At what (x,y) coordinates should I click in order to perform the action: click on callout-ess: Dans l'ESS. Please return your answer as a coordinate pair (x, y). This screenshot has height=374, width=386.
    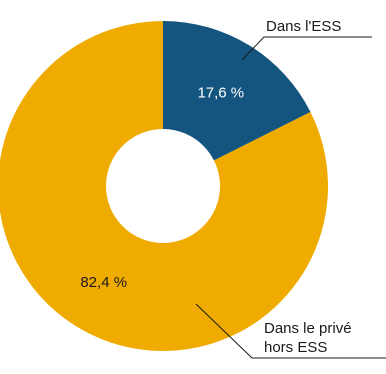
    Looking at the image, I should click on (306, 39).